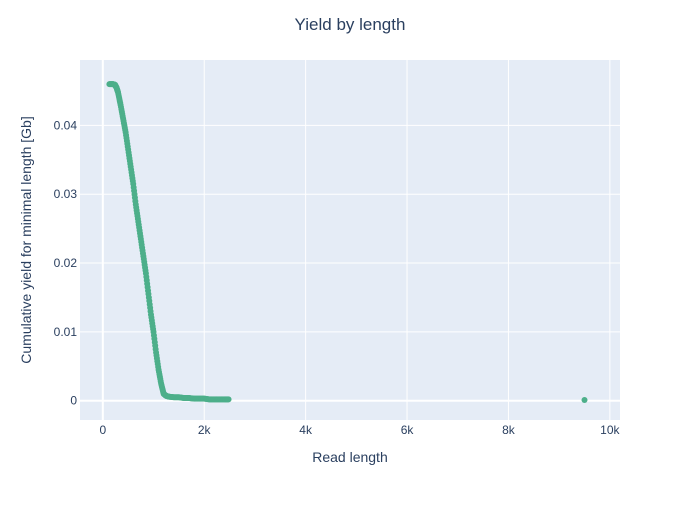 The image size is (700, 505). What do you see at coordinates (66, 332) in the screenshot?
I see `y-tick-label: 0.01` at bounding box center [66, 332].